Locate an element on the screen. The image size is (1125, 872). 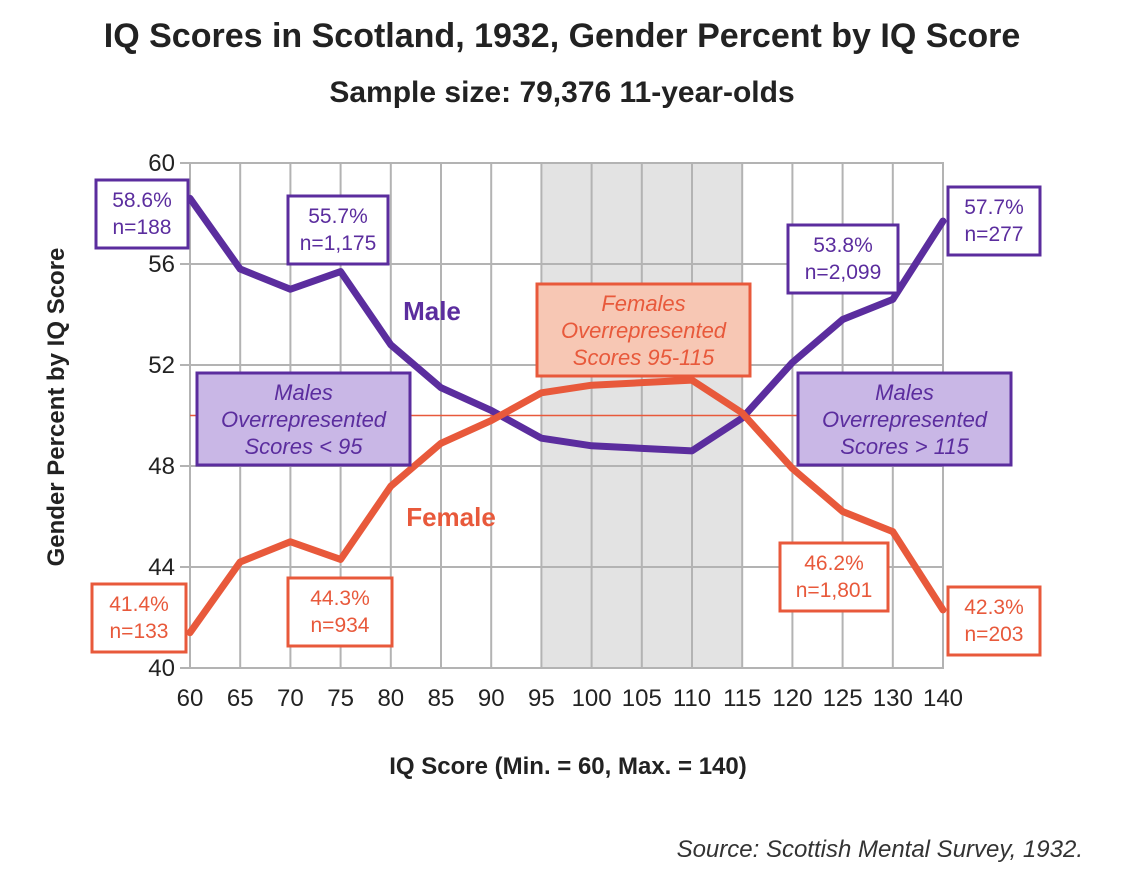
value-annotation: 44.3% n=934 is located at coordinates (340, 612).